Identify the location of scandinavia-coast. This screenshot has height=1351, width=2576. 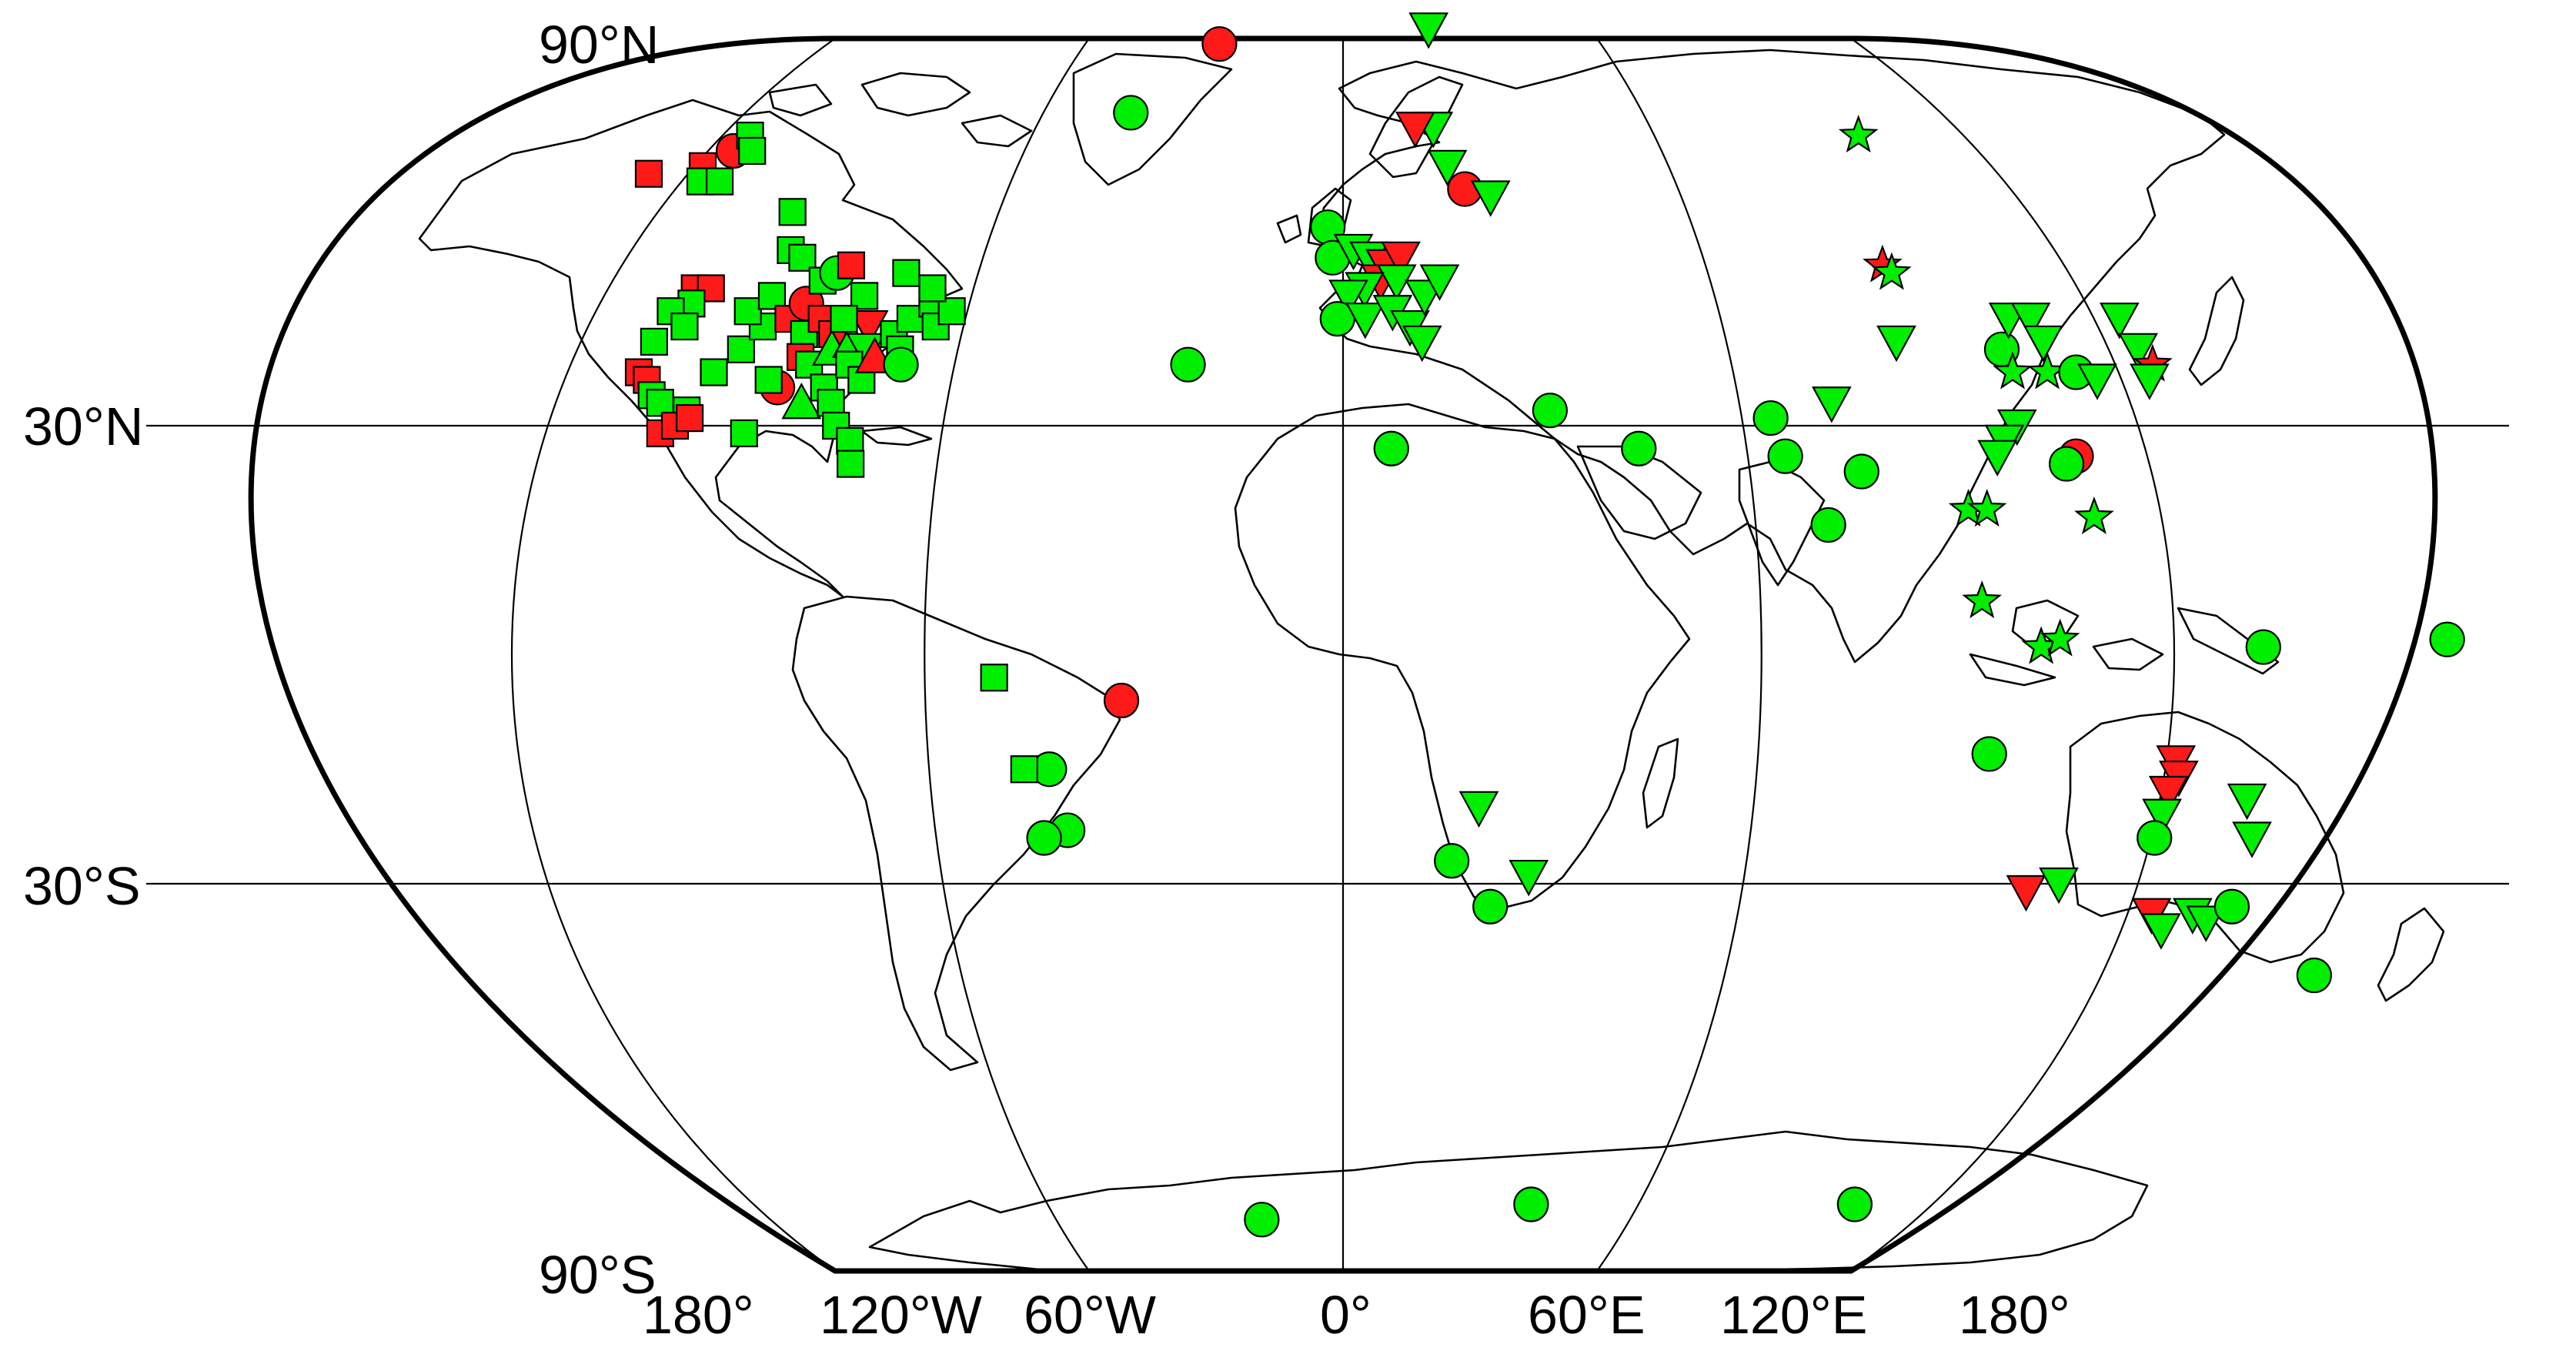
(1416, 127).